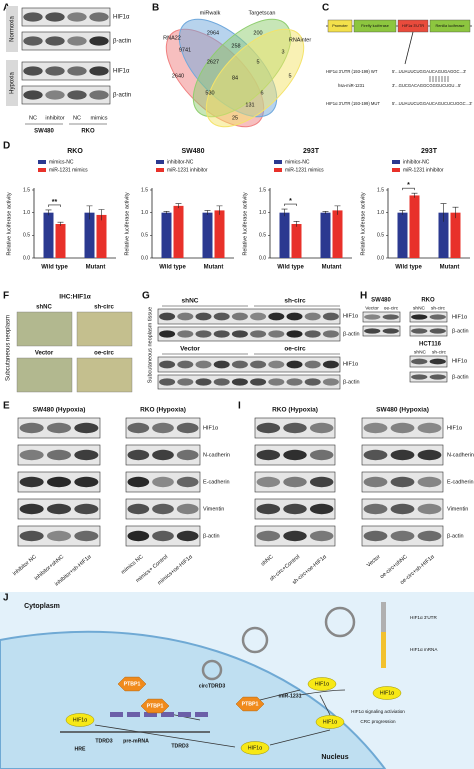  I want to click on label: TDRD3, so click(179, 746).